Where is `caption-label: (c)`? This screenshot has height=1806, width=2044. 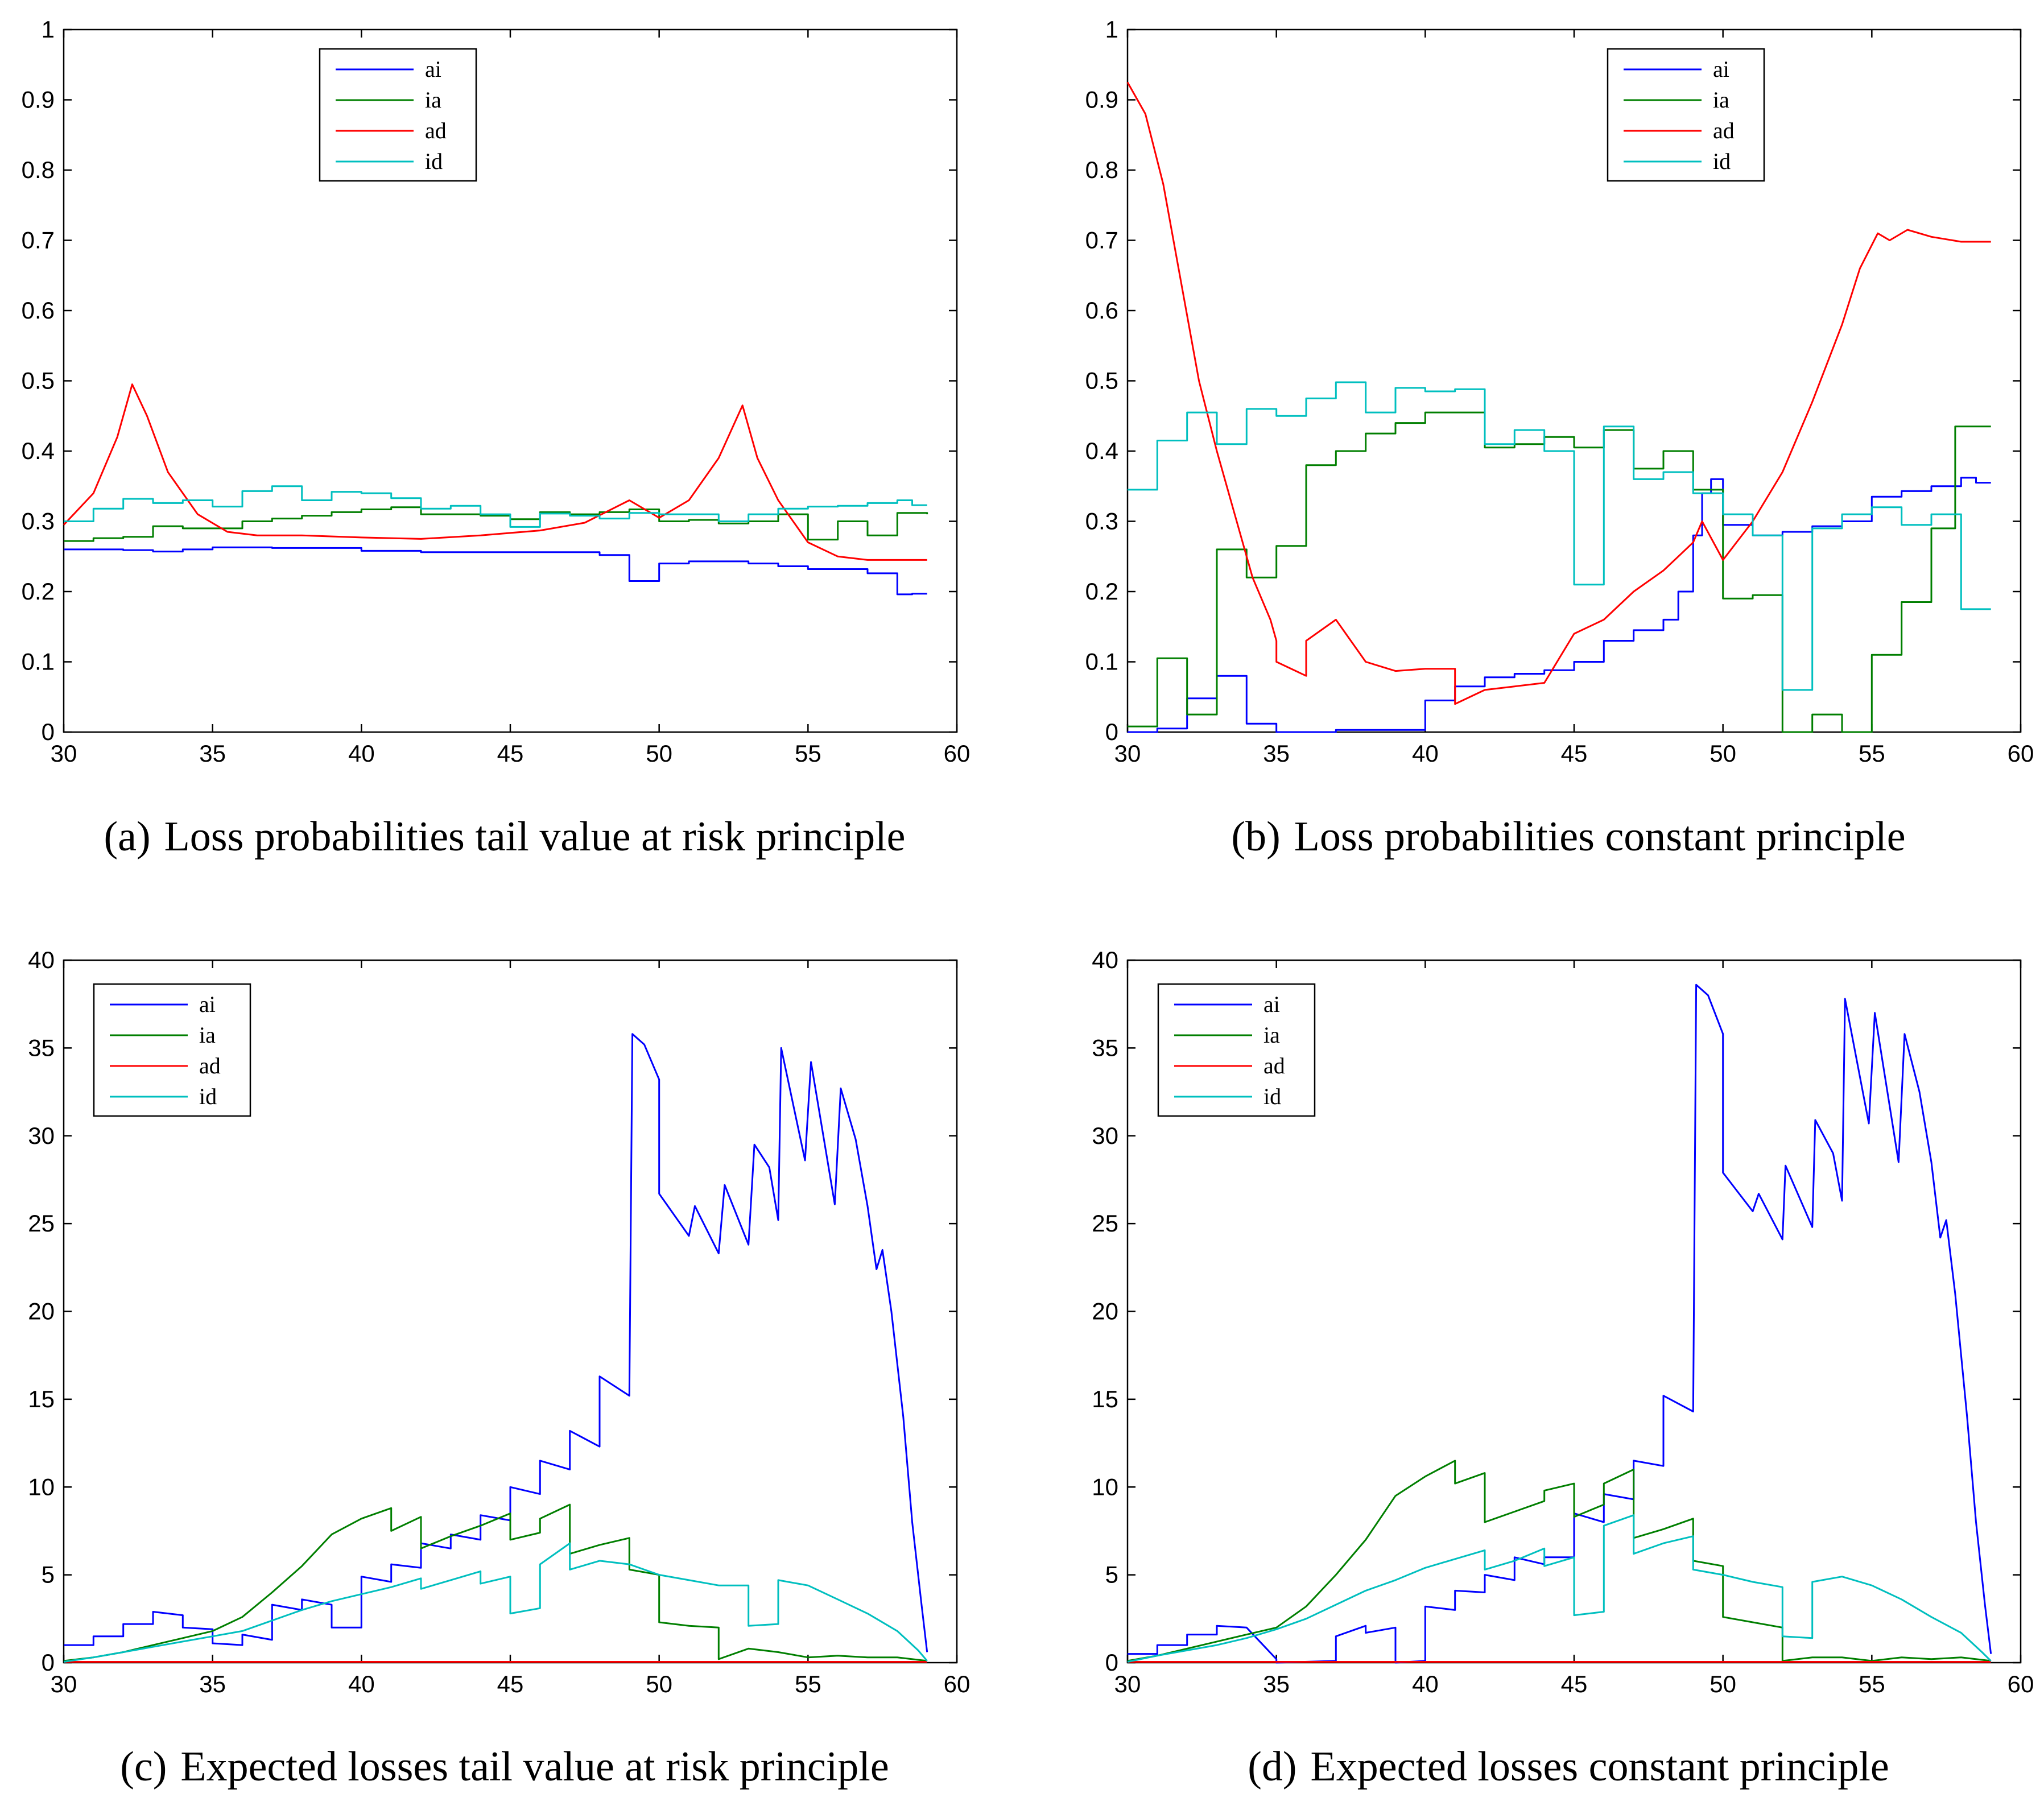
caption-label: (c) is located at coordinates (143, 1766).